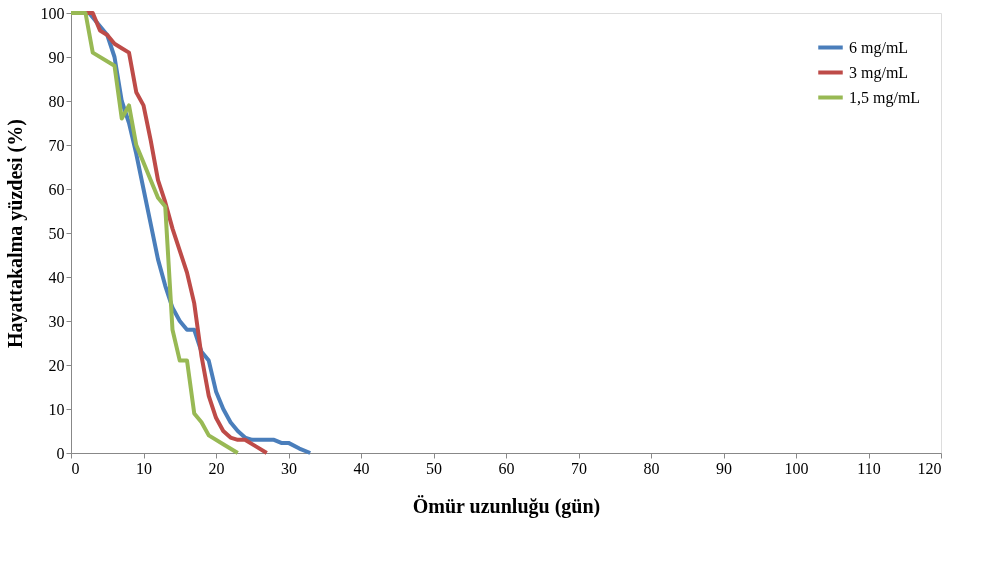 Image resolution: width=1005 pixels, height=561 pixels. What do you see at coordinates (56, 233) in the screenshot?
I see `y-tick-label: 50` at bounding box center [56, 233].